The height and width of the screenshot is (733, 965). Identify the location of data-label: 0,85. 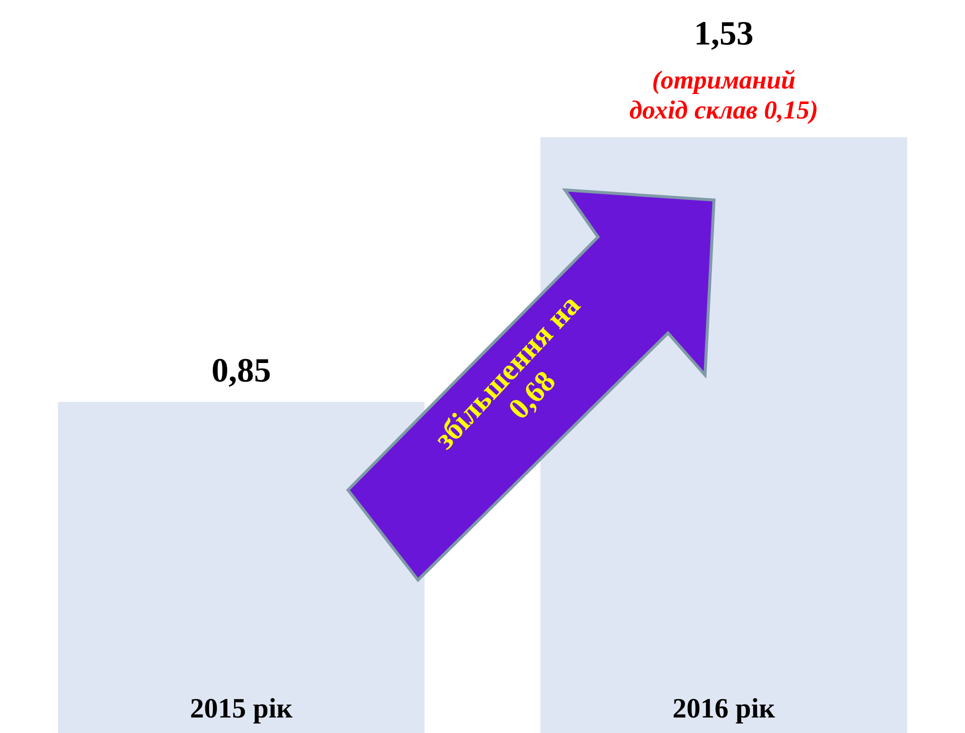
(241, 371).